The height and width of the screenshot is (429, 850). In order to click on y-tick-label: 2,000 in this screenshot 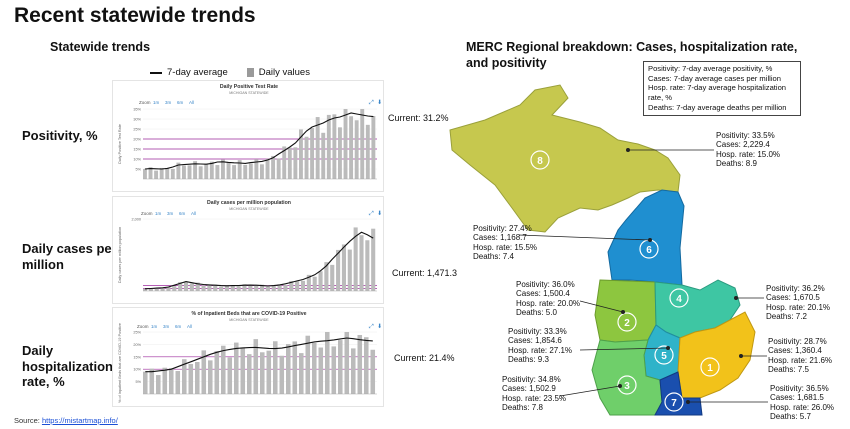, I will do `click(136, 220)`.